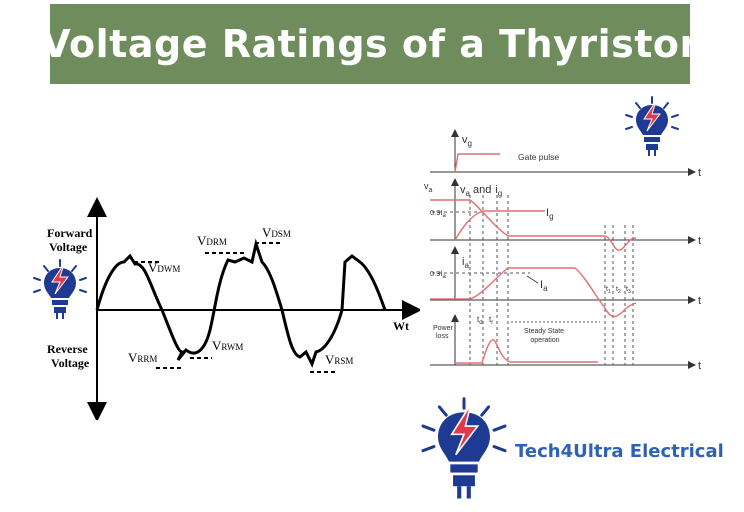  What do you see at coordinates (465, 263) in the screenshot?
I see `ia-axis-label: ia` at bounding box center [465, 263].